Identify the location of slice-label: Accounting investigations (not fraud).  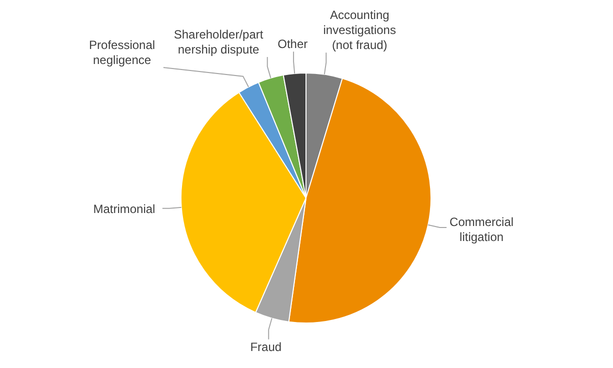
(359, 30).